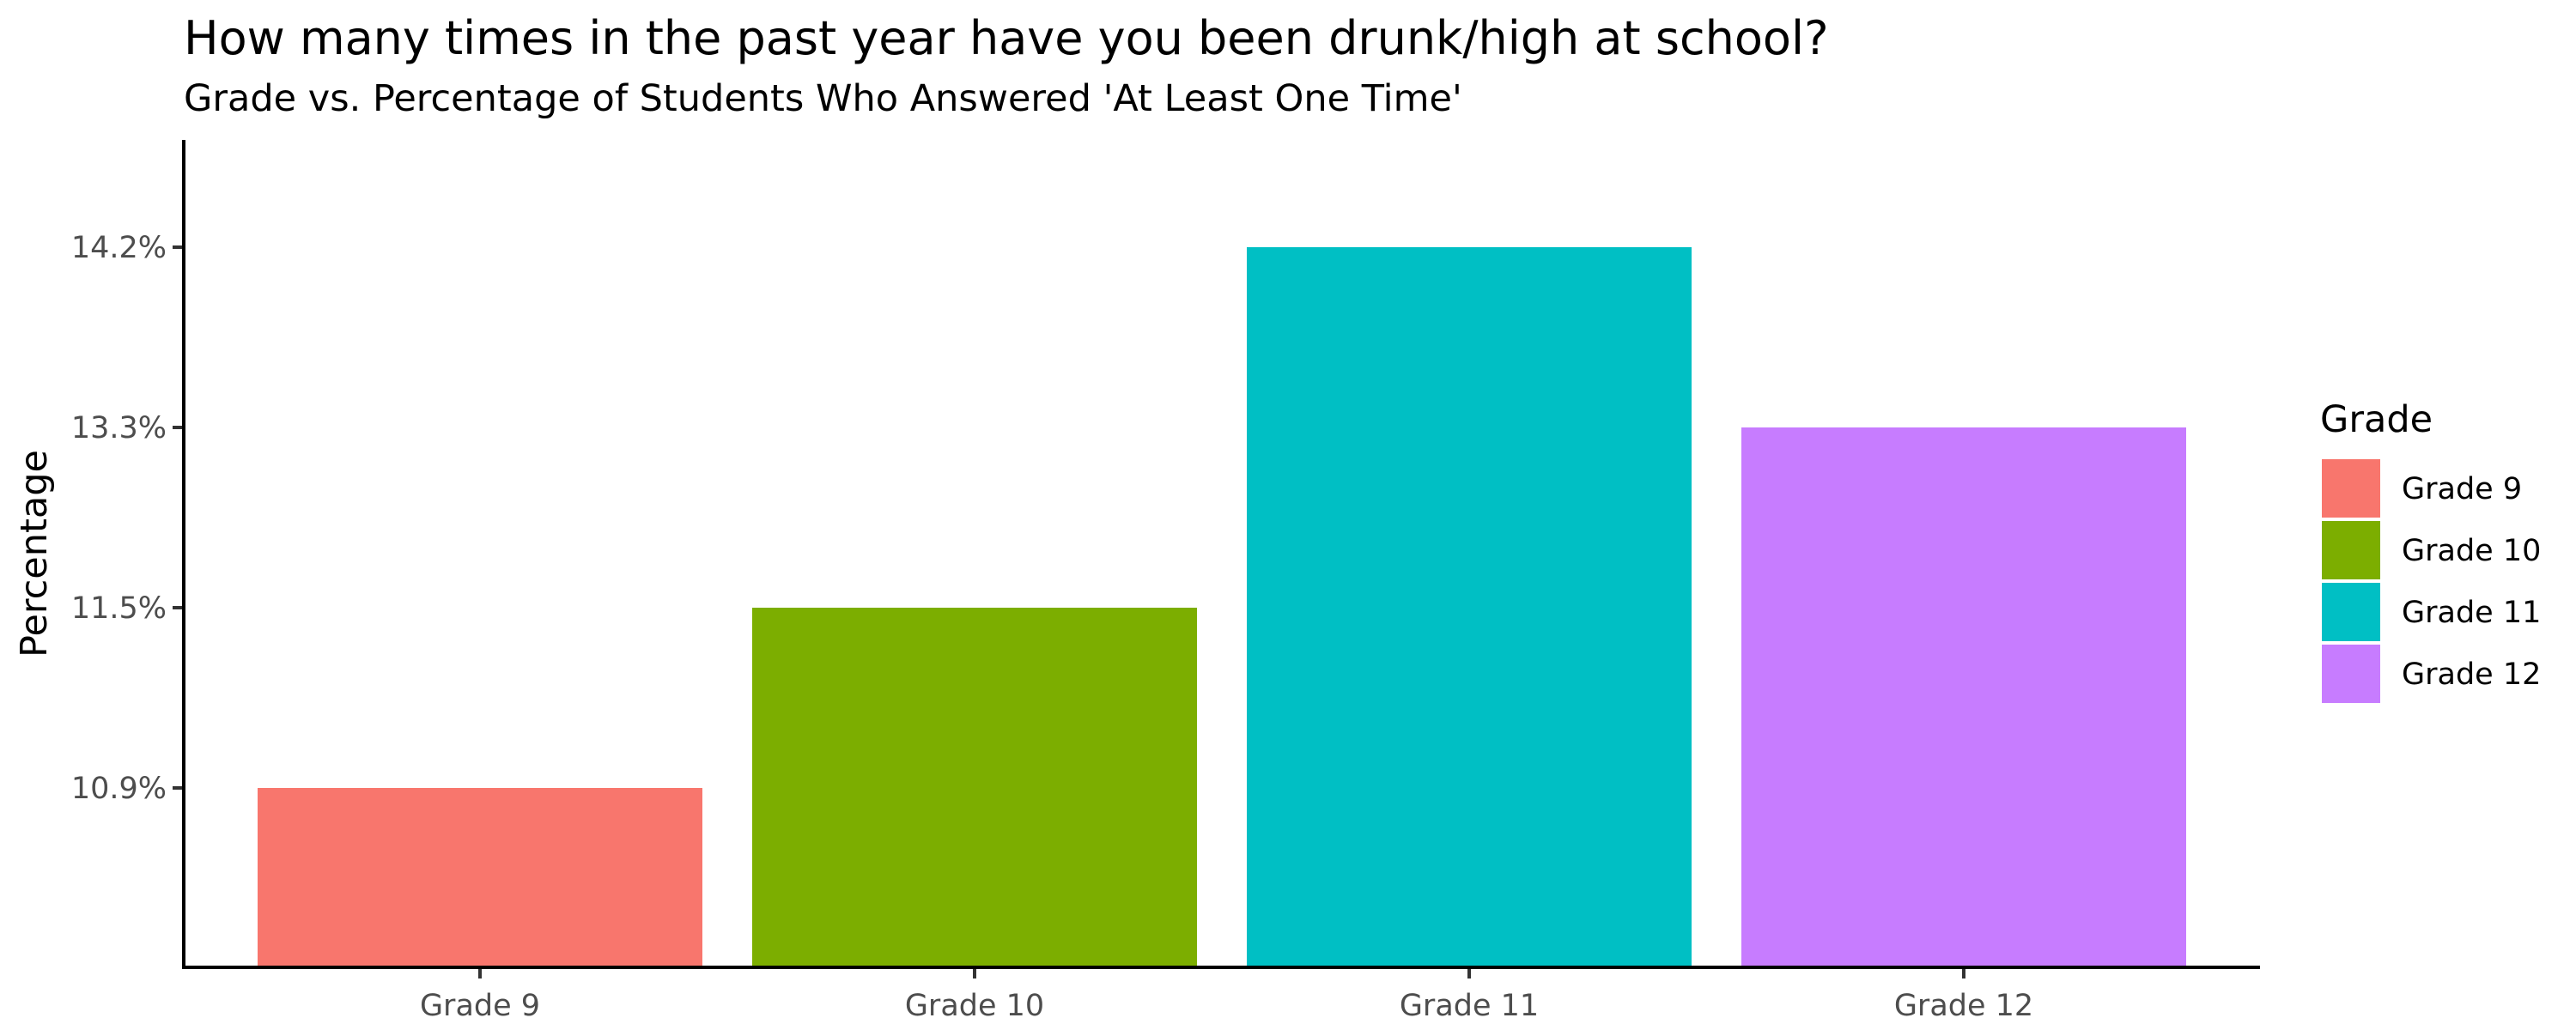 The width and height of the screenshot is (2576, 1030). What do you see at coordinates (2462, 489) in the screenshot?
I see `legend-label: Grade 9` at bounding box center [2462, 489].